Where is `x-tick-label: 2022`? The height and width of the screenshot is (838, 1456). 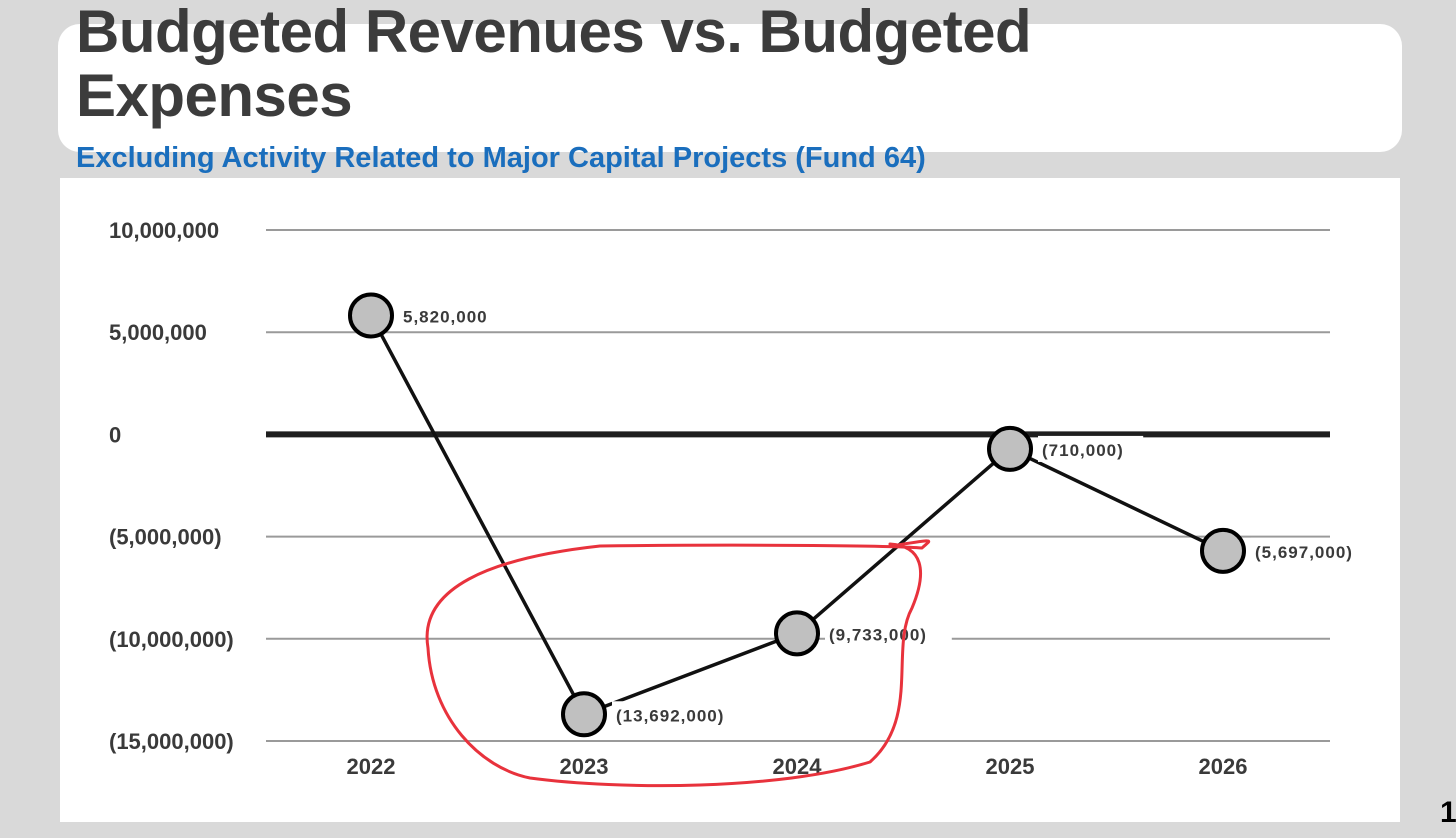
x-tick-label: 2022 is located at coordinates (371, 766).